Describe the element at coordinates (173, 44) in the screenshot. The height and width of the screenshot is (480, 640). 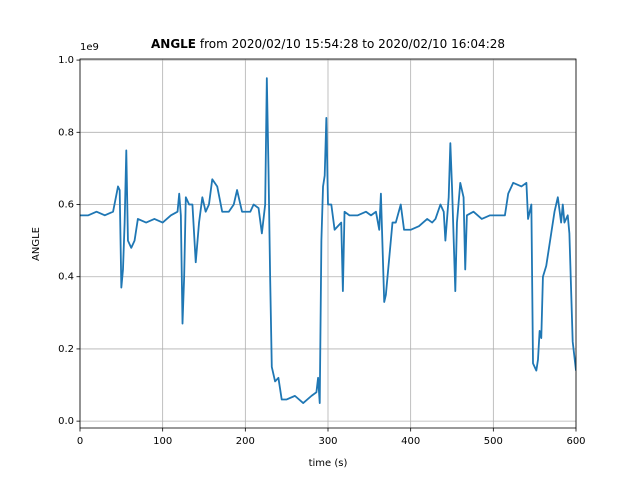
I see `title-name: ANGLE` at that location.